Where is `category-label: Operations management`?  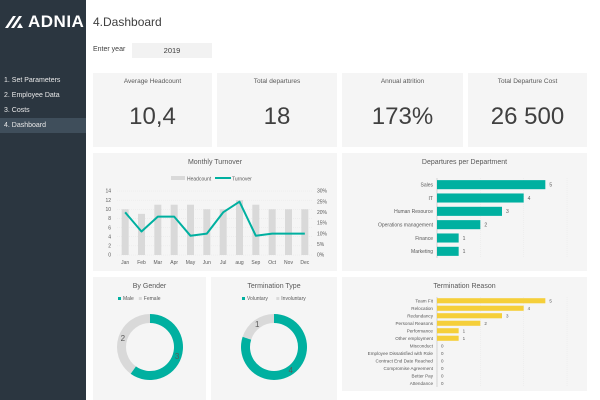
category-label: Operations management is located at coordinates (406, 225).